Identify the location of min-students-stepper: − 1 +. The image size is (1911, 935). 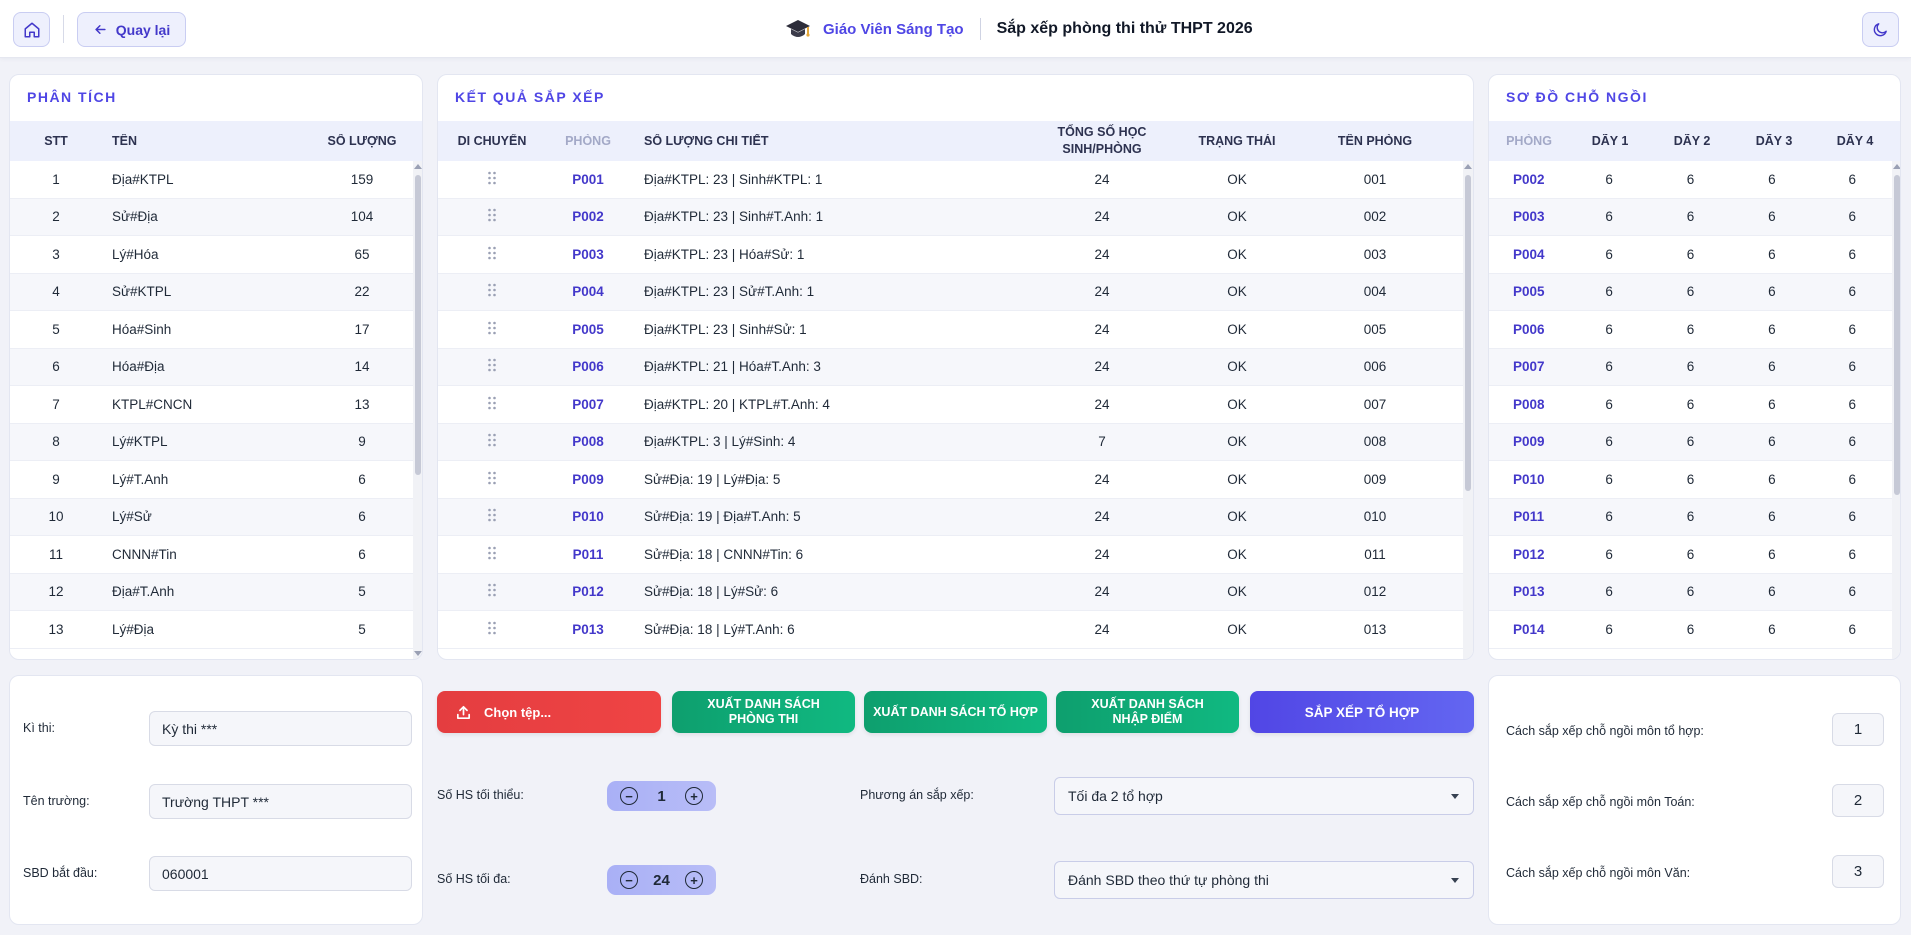
(661, 796).